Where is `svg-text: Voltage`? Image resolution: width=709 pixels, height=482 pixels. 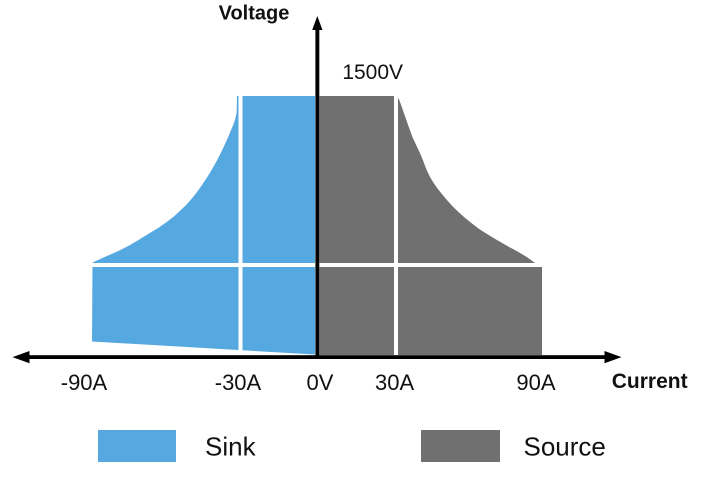
svg-text: Voltage is located at coordinates (254, 14).